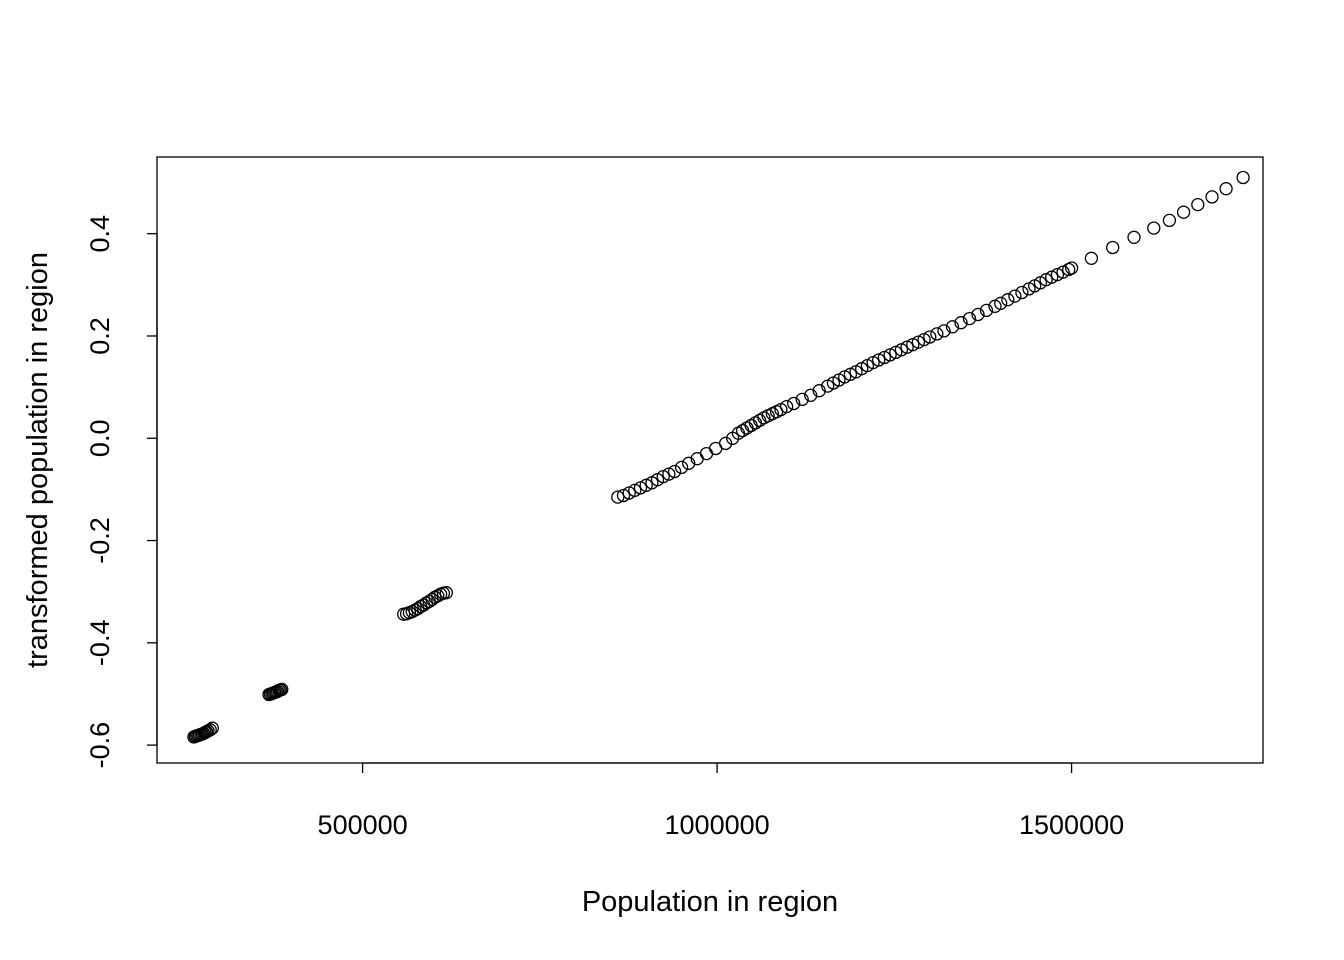 The image size is (1344, 960). Describe the element at coordinates (363, 825) in the screenshot. I see `x-tick-label: 500000` at that location.